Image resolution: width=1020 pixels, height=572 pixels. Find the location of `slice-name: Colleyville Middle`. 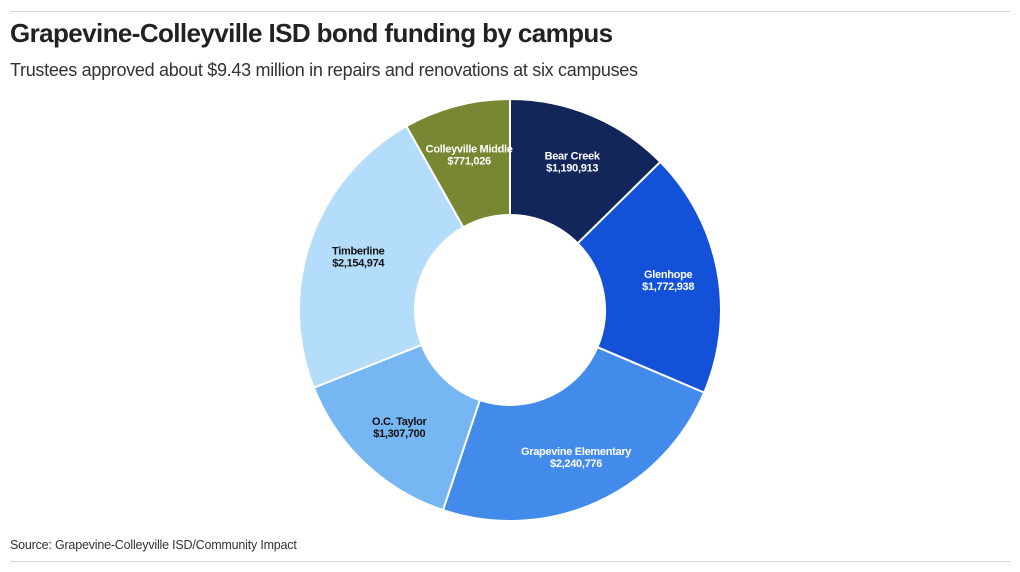

slice-name: Colleyville Middle is located at coordinates (469, 149).